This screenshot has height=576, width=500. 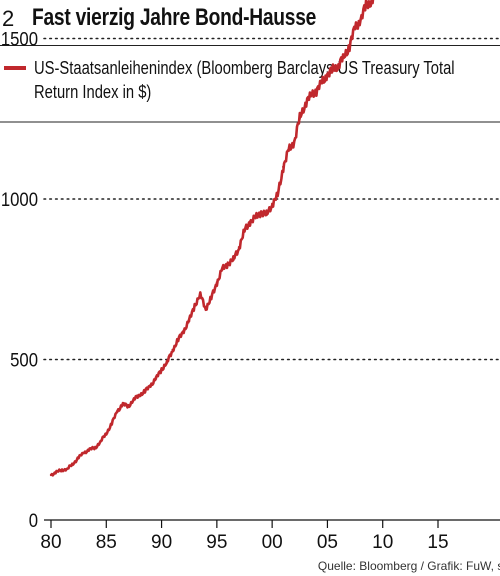 I want to click on x-tick-label: 05, so click(x=327, y=542).